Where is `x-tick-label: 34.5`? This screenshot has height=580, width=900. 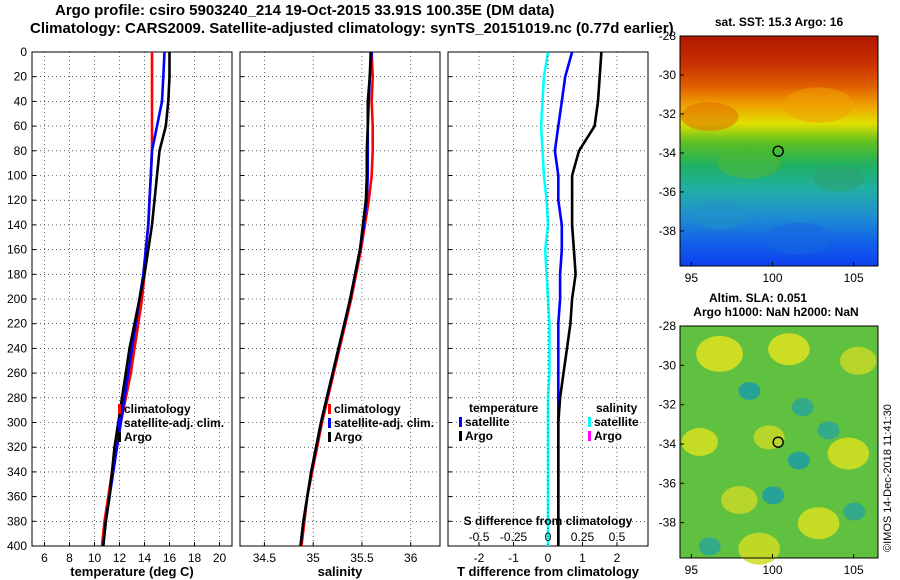
x-tick-label: 34.5 is located at coordinates (265, 558).